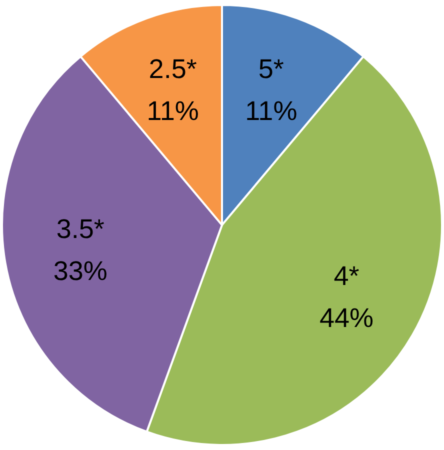 This screenshot has width=444, height=450. What do you see at coordinates (80, 271) in the screenshot?
I see `data-label: 33%` at bounding box center [80, 271].